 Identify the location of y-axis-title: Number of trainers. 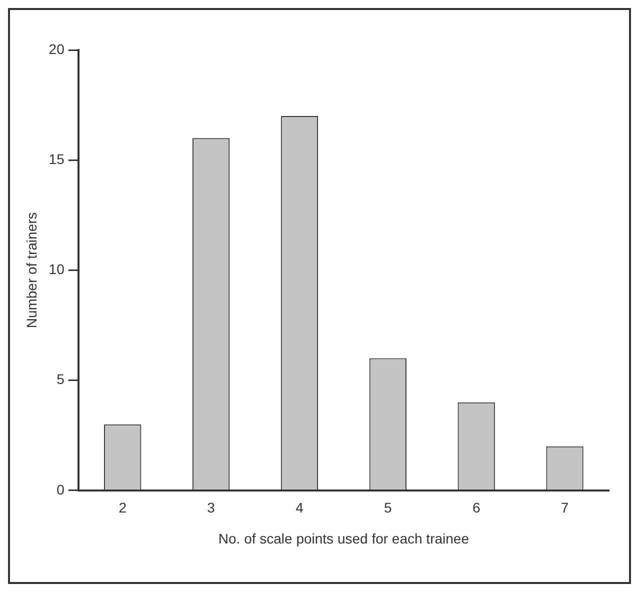
(31, 270).